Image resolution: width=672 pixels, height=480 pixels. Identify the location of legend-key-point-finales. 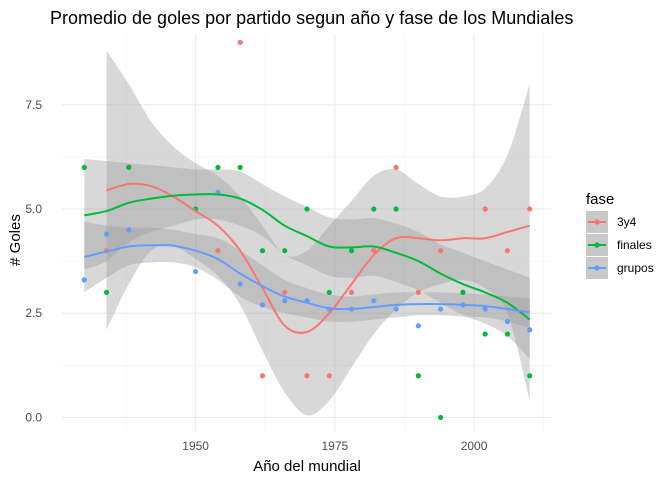
(597, 245).